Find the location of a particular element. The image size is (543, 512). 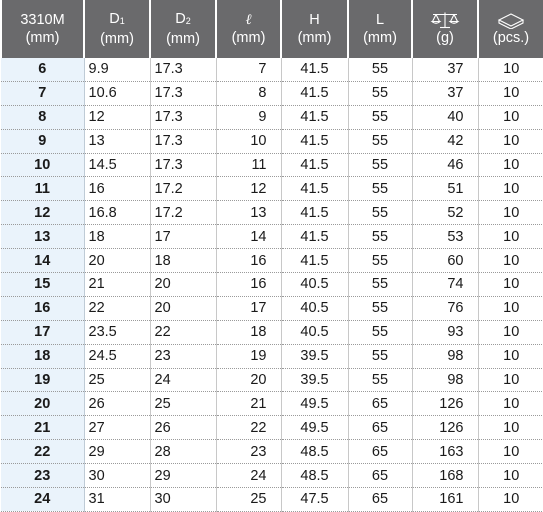

size-cell: 18 is located at coordinates (43, 356).